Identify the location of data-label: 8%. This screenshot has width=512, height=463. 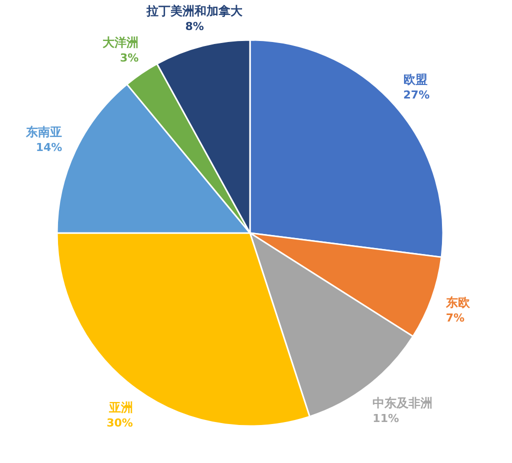
(194, 27).